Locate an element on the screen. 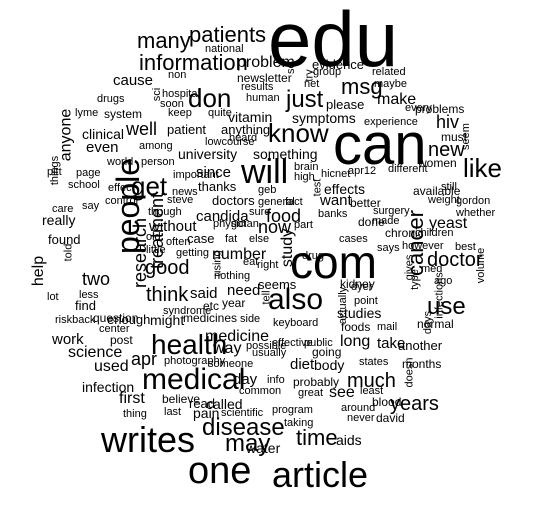  word: high is located at coordinates (304, 177).